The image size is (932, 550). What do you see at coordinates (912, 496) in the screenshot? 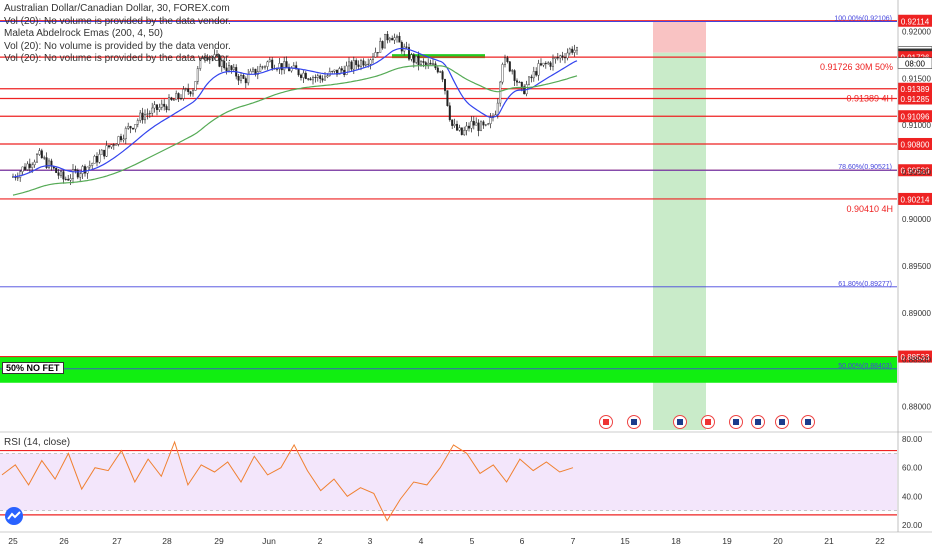
I see `rsi-tick-label: 40.00` at bounding box center [912, 496].